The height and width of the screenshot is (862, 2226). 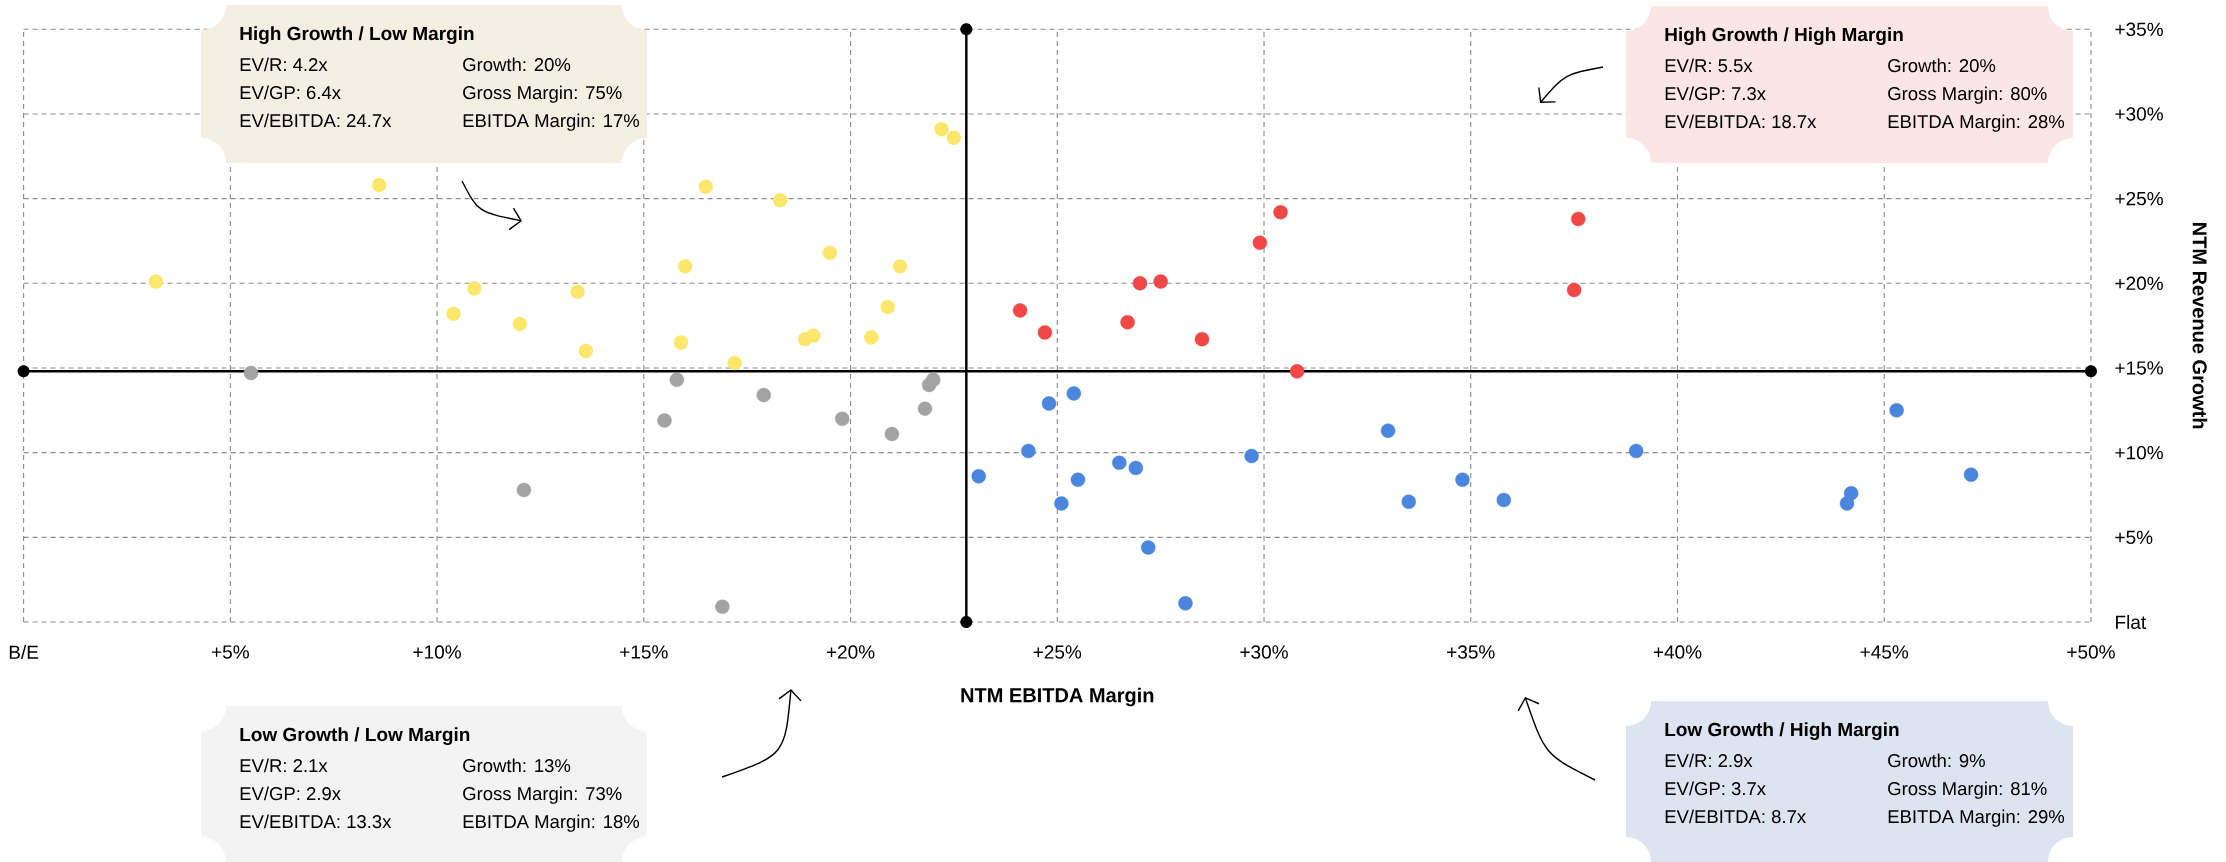 What do you see at coordinates (2139, 114) in the screenshot?
I see `y-tick-label: +30%` at bounding box center [2139, 114].